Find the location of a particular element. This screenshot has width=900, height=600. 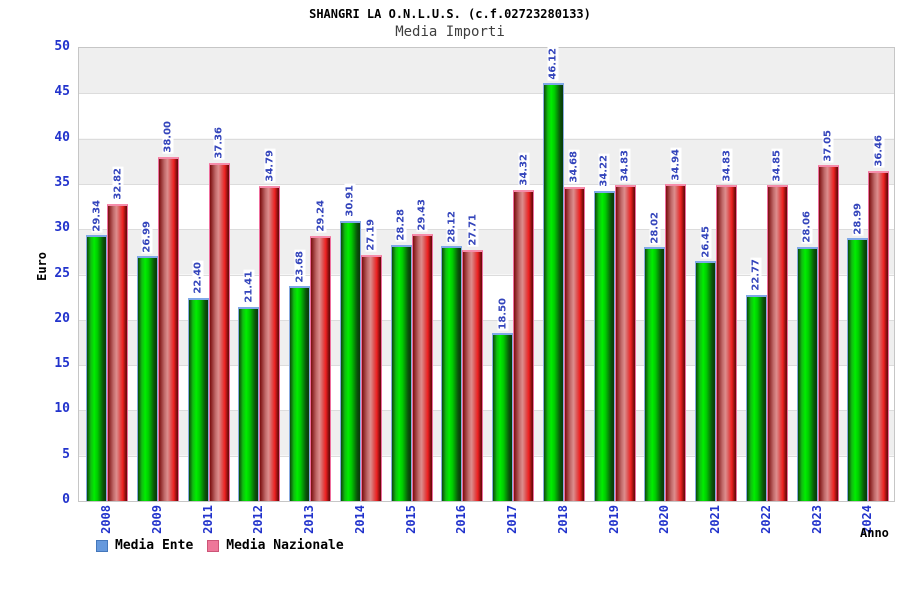

y-tick-label: 50 is located at coordinates (62, 46).